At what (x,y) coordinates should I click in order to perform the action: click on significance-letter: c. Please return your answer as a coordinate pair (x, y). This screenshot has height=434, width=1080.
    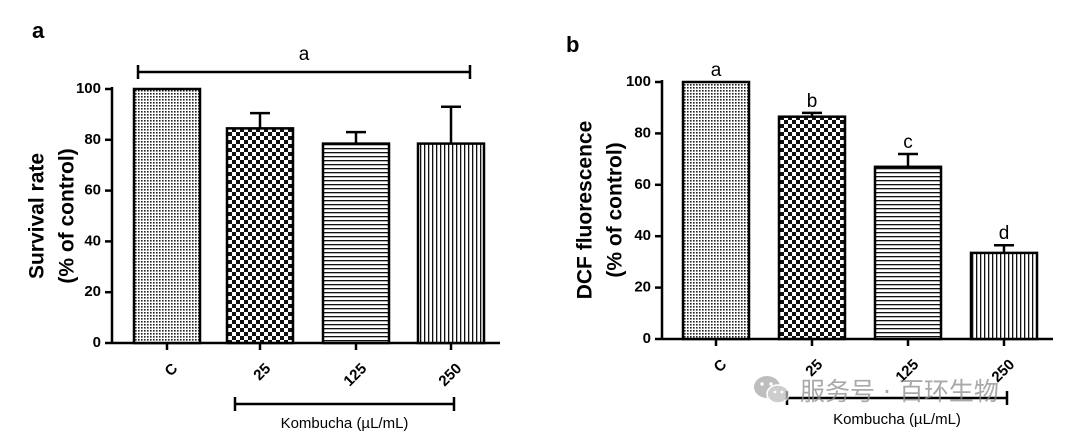
    Looking at the image, I should click on (908, 142).